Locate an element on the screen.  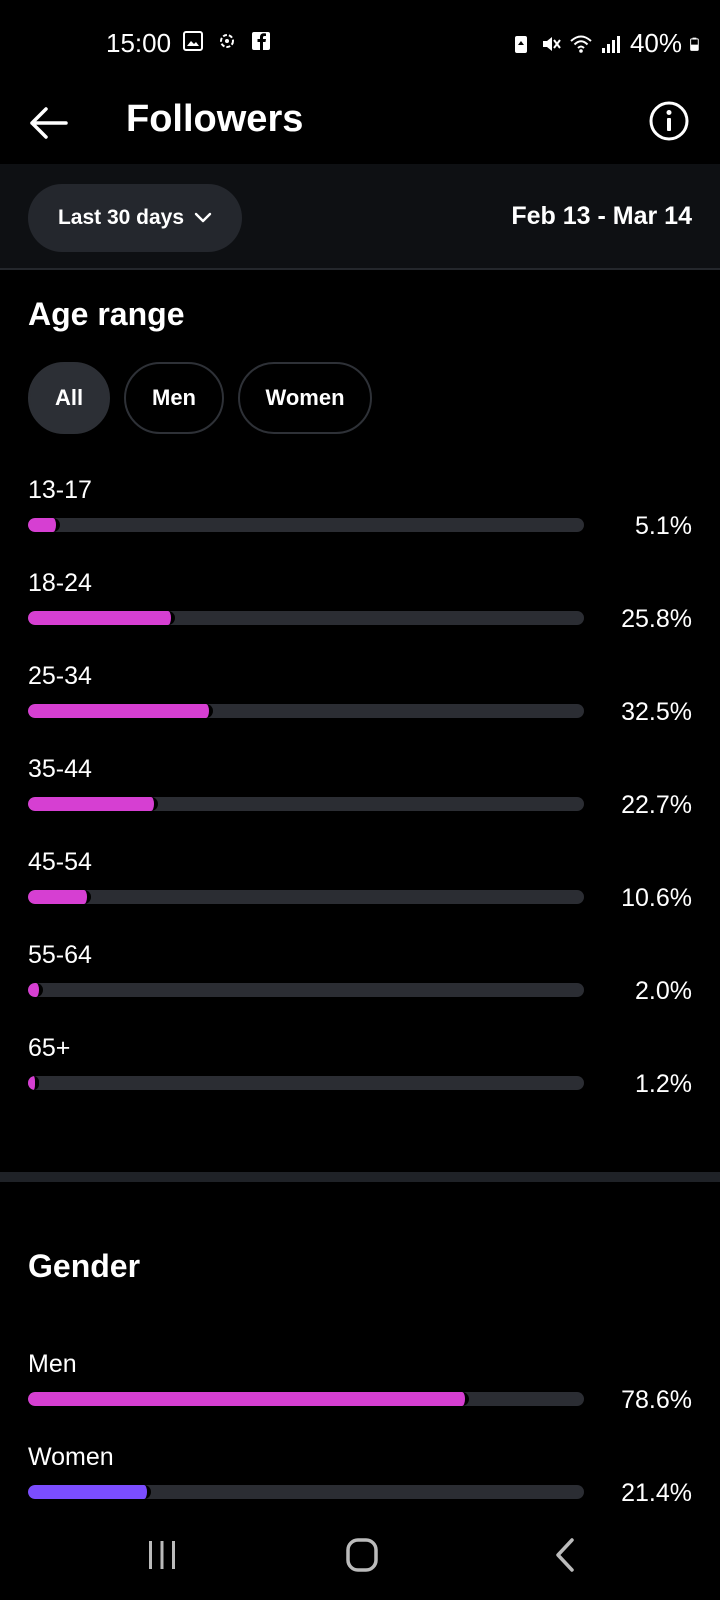
status-time: 15:00 is located at coordinates (139, 43).